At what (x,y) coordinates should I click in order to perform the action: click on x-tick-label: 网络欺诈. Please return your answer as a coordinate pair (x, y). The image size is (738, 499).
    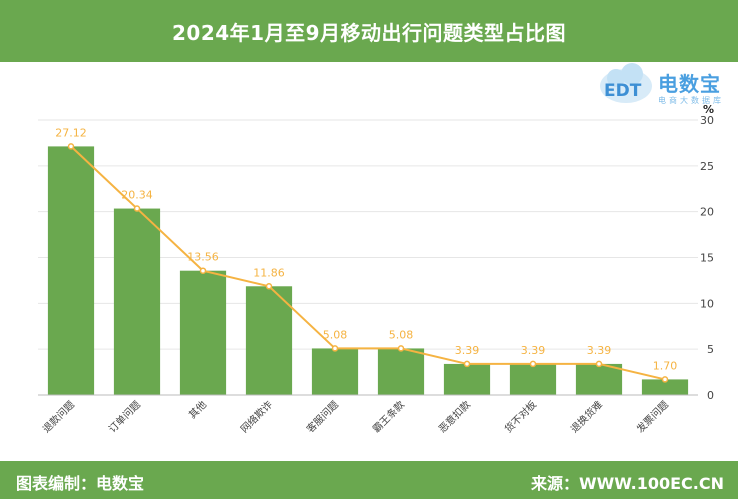
    Looking at the image, I should click on (256, 416).